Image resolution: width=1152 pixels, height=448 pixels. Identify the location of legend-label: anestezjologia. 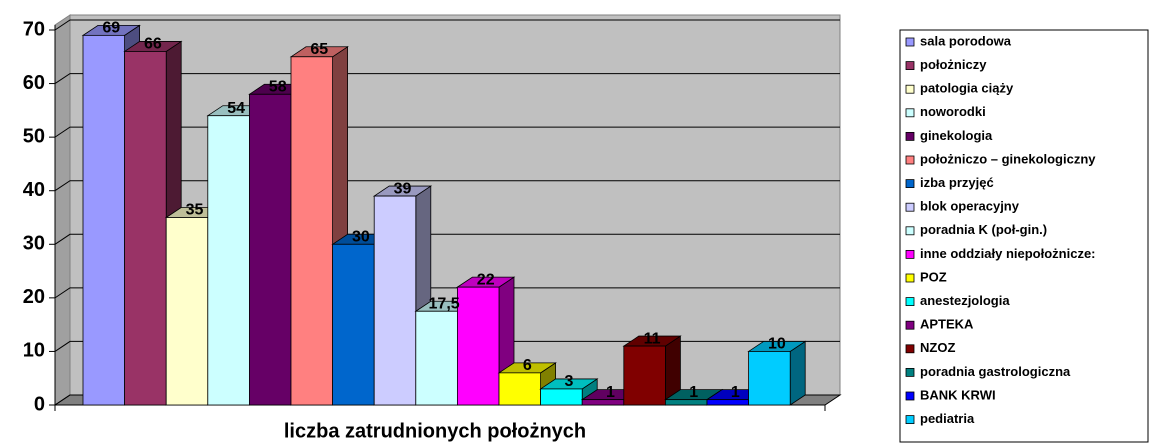
(965, 300).